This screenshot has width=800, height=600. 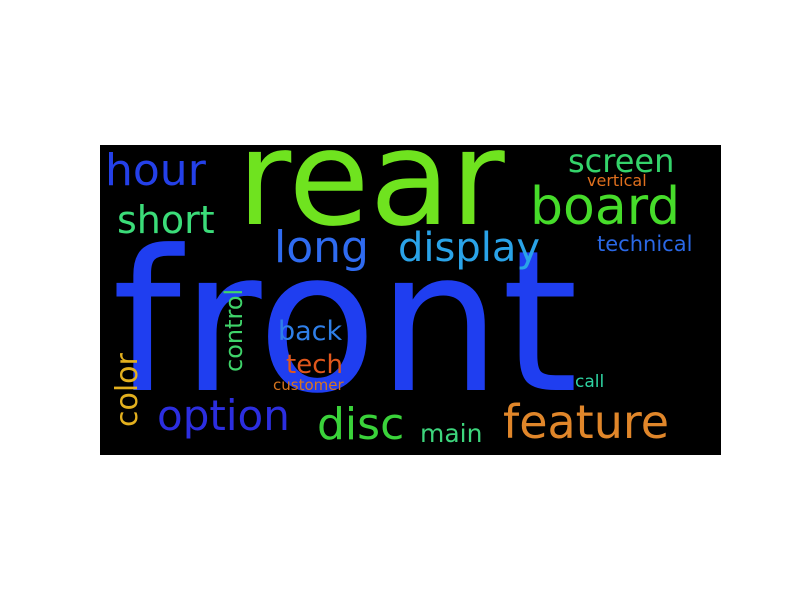 What do you see at coordinates (361, 424) in the screenshot?
I see `word-disc: disc` at bounding box center [361, 424].